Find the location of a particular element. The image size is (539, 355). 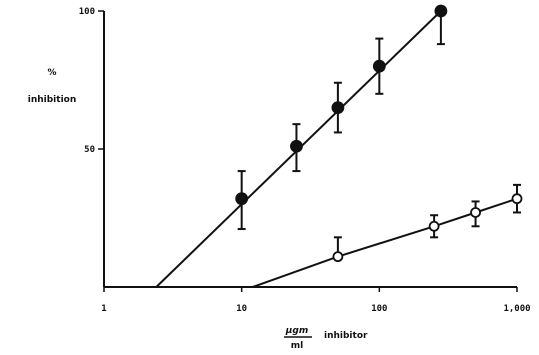

y-axis-label-percent: % is located at coordinates (51, 73).